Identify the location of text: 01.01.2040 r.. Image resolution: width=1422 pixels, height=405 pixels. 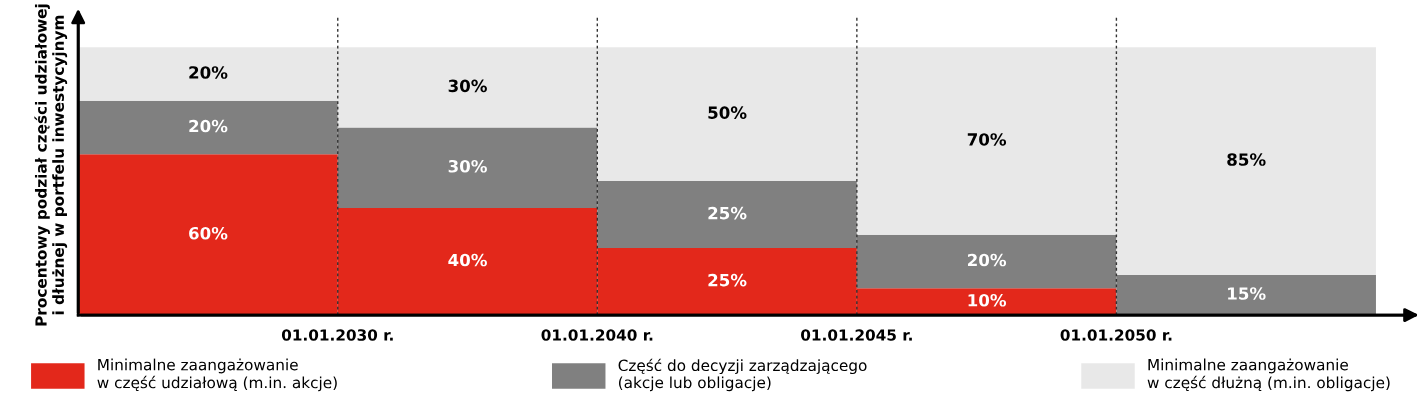
(597, 335).